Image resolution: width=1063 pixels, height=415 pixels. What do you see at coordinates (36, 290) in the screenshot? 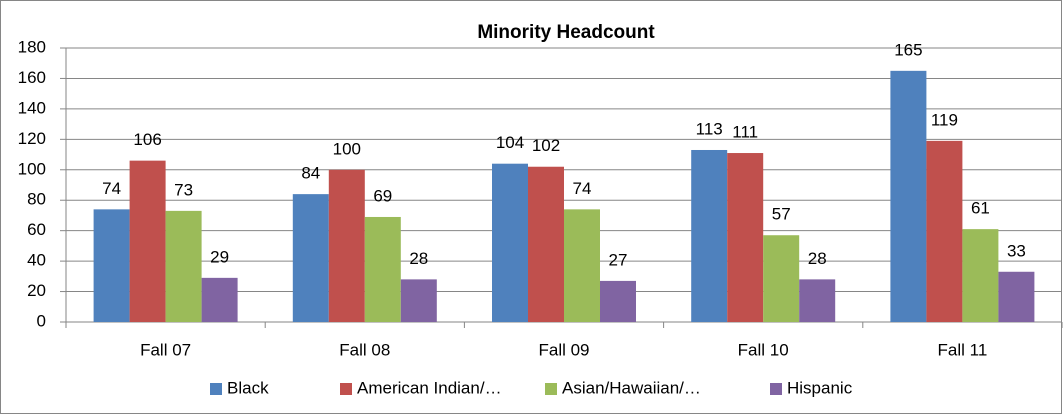
I see `y-tick-label: 20` at bounding box center [36, 290].